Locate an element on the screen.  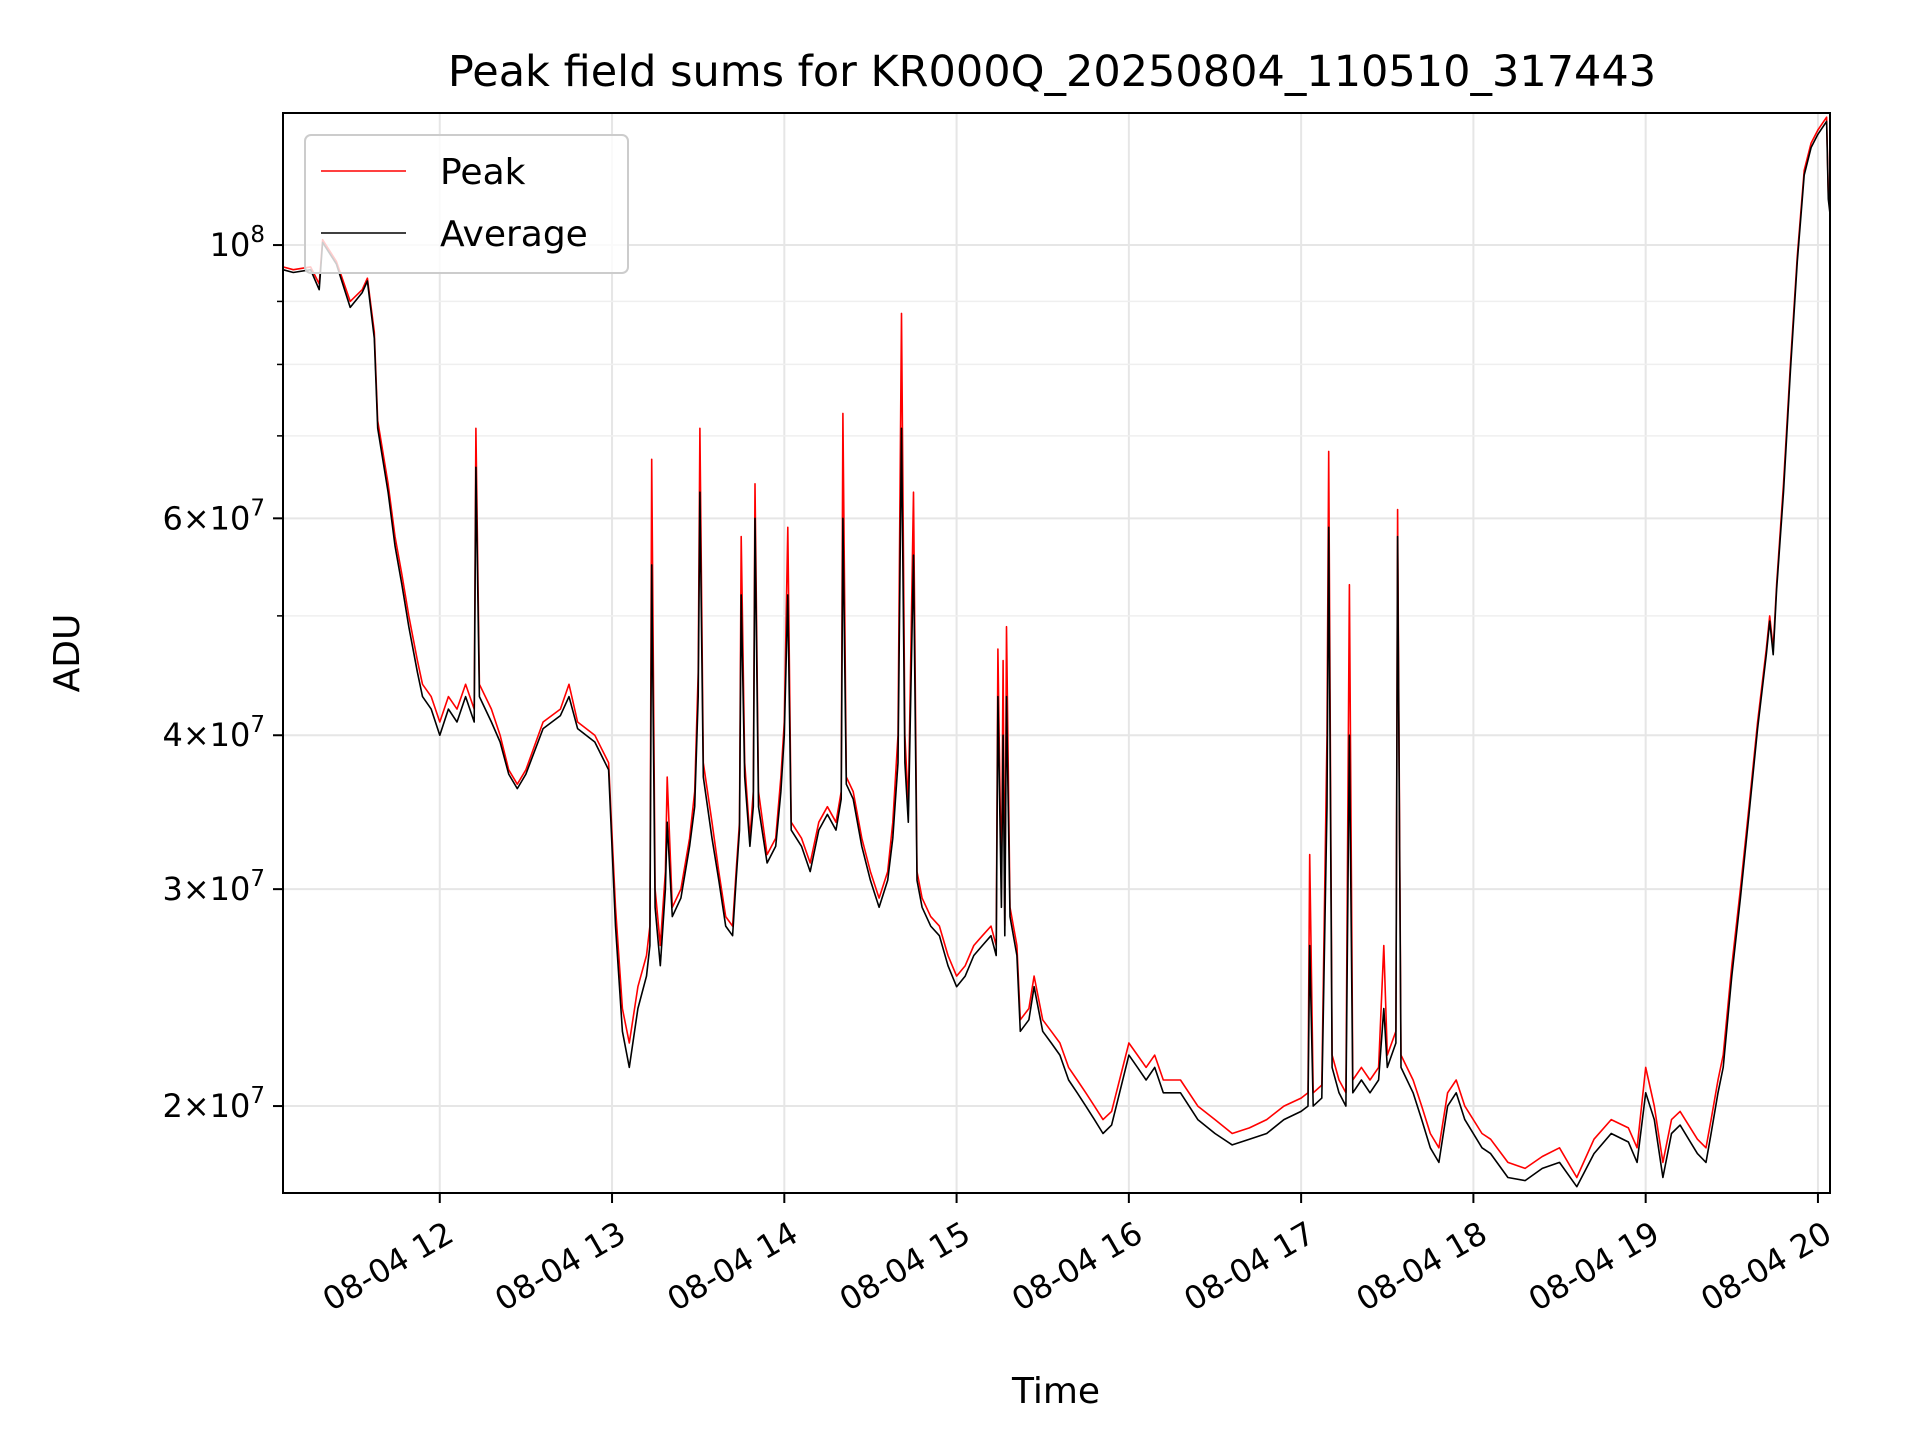
legend-box is located at coordinates (466, 204).